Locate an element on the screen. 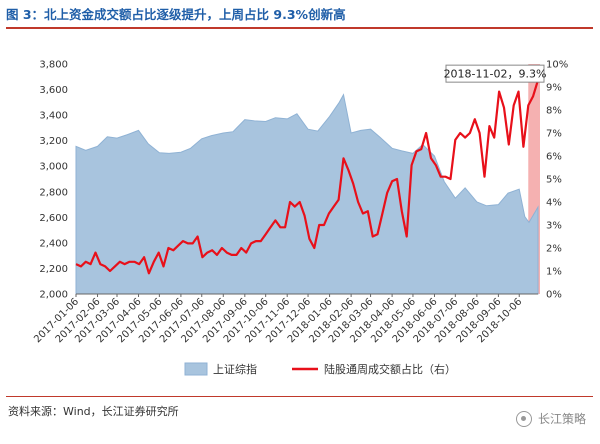  y-left-tick-label: 2,800 is located at coordinates (53, 192).